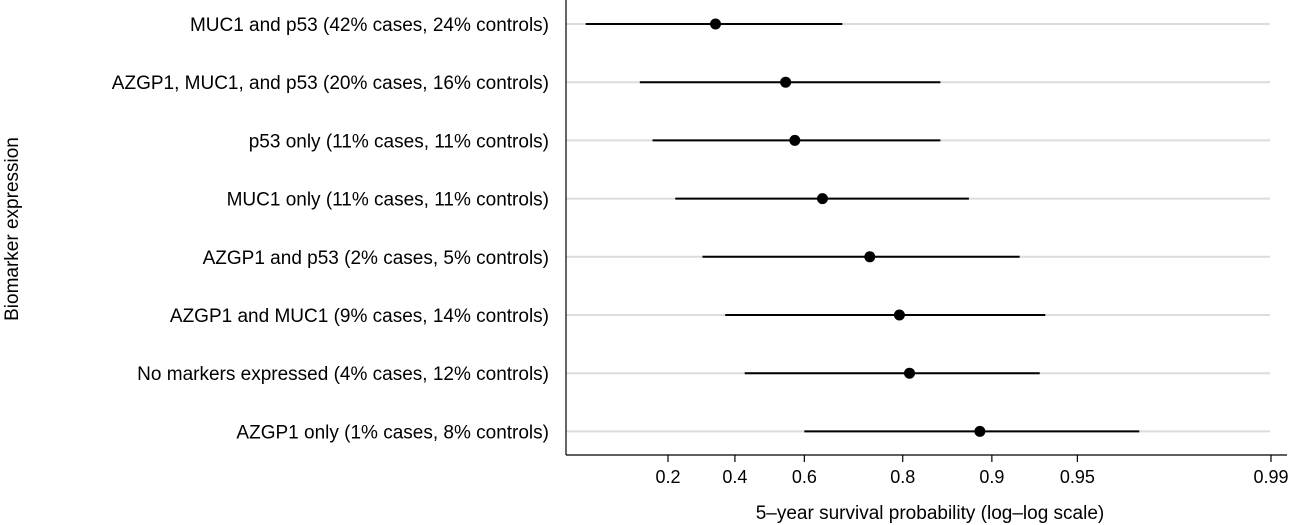 The height and width of the screenshot is (525, 1300). I want to click on x-axis-ticks: 0.2 0.4 0.6 0.8 0.9 0.95 0.99, so click(972, 471).